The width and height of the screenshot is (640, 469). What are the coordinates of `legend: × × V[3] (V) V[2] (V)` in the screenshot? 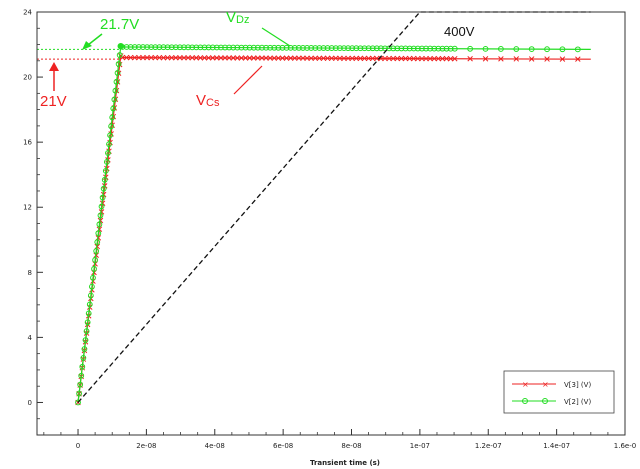 It's located at (559, 392).